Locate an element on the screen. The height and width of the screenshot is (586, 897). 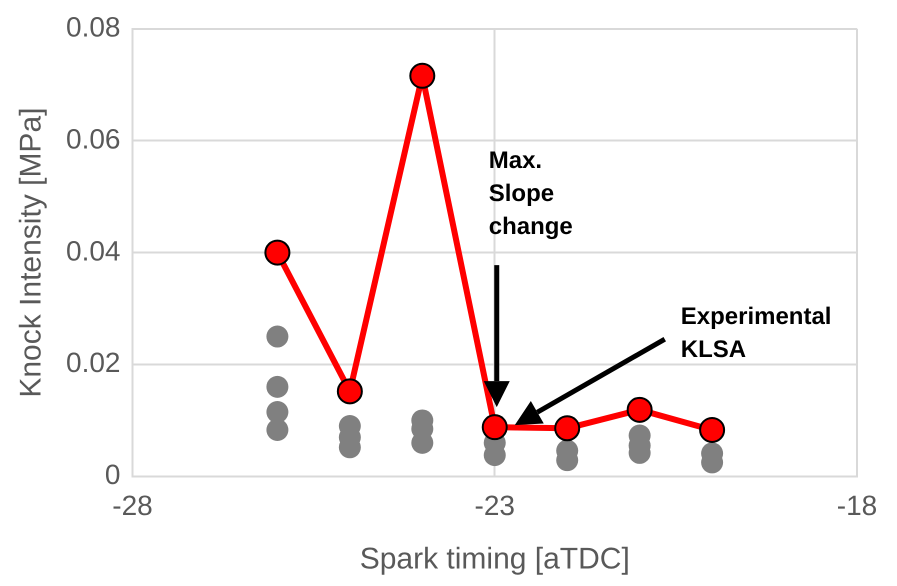
x-tick-label: -23 is located at coordinates (494, 505).